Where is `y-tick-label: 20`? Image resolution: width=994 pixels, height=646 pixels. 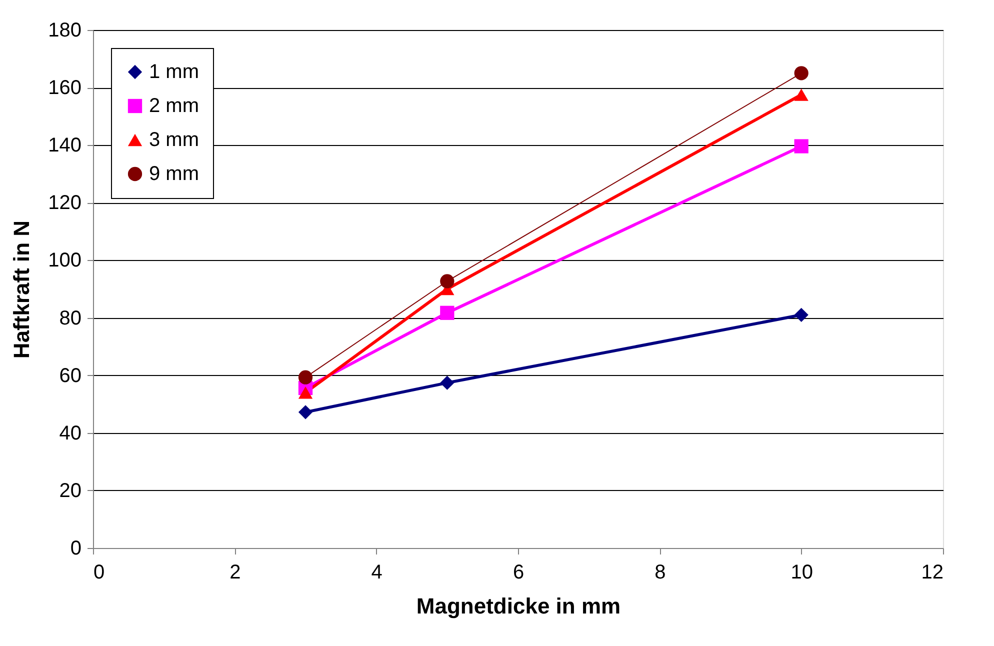
y-tick-label: 20 is located at coordinates (70, 491).